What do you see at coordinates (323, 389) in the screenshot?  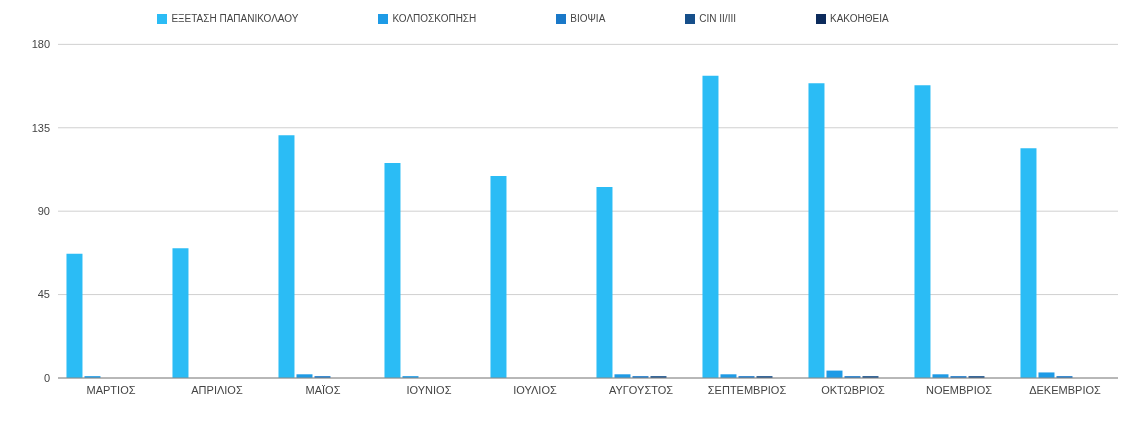 I see `x-tick-label: ΜΑΪΟΣ` at bounding box center [323, 389].